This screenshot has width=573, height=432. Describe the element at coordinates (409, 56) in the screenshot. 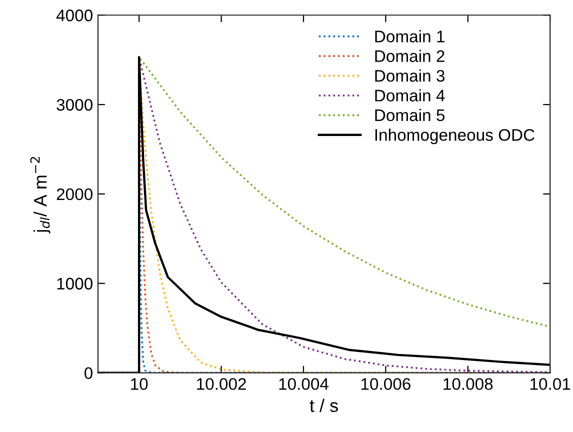

I see `legend-label: Domain 2` at that location.